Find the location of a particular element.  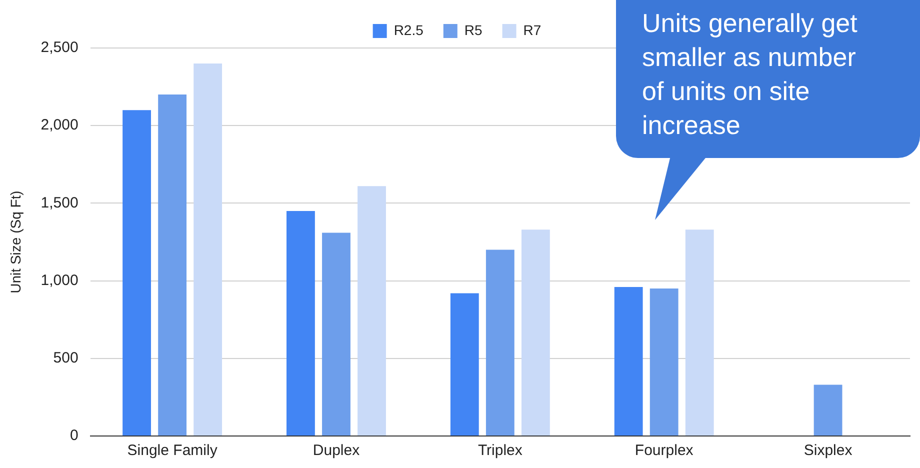

x-tick-label: Fourplex is located at coordinates (664, 451).